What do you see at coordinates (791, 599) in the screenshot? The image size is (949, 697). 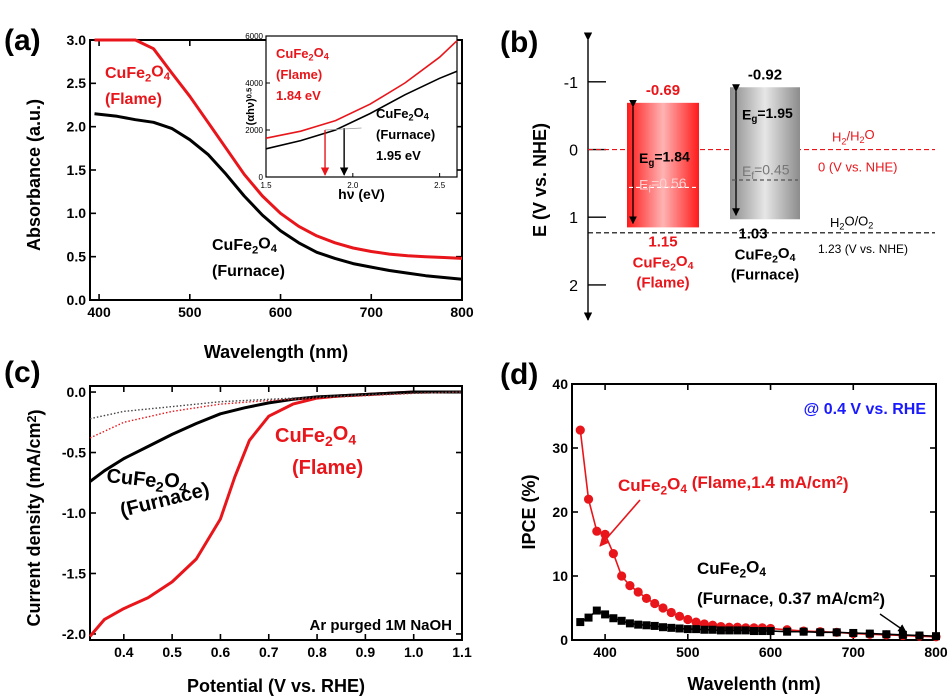 I see `series-label: (Furnace, 0.37 mA/cm2)` at bounding box center [791, 599].